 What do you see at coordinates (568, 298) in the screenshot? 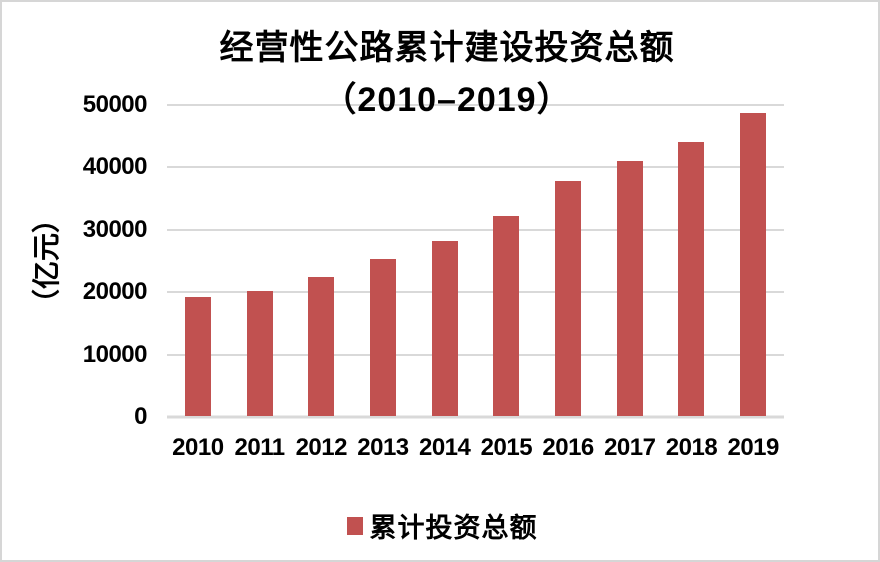
I see `bar-2016` at bounding box center [568, 298].